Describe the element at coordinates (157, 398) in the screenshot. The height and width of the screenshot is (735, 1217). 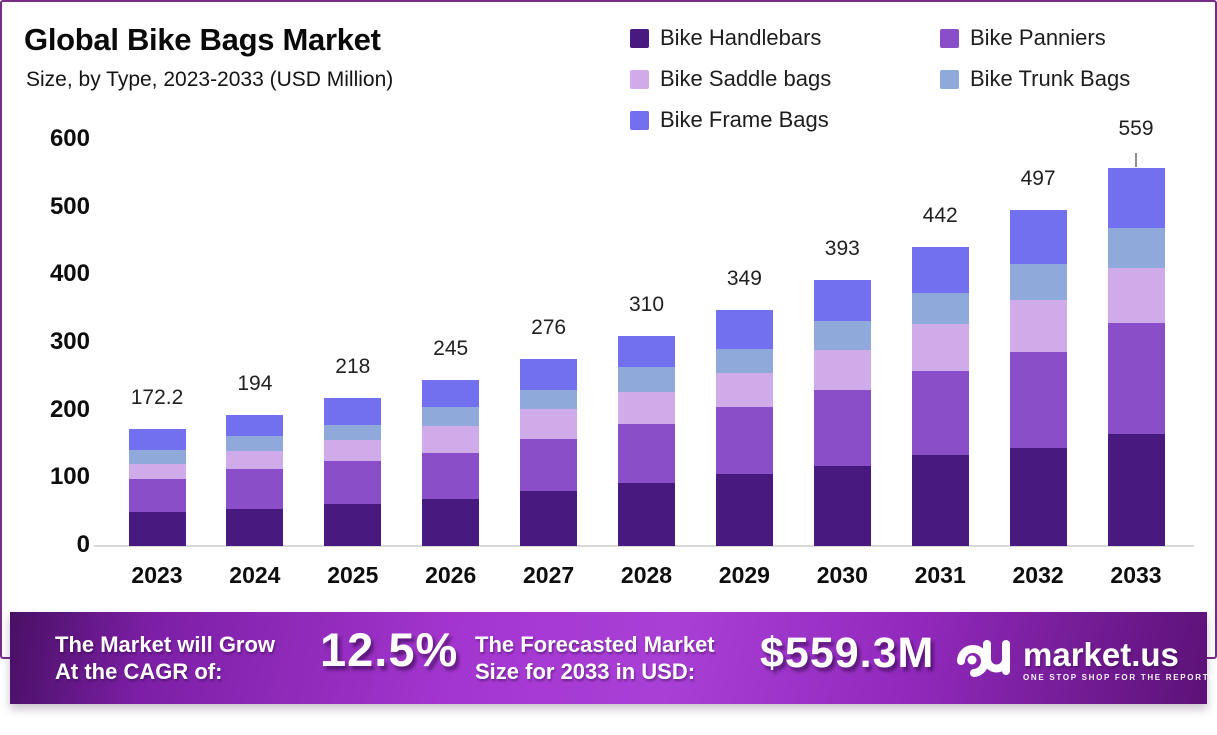
I see `bar-total-label: 172.2` at that location.